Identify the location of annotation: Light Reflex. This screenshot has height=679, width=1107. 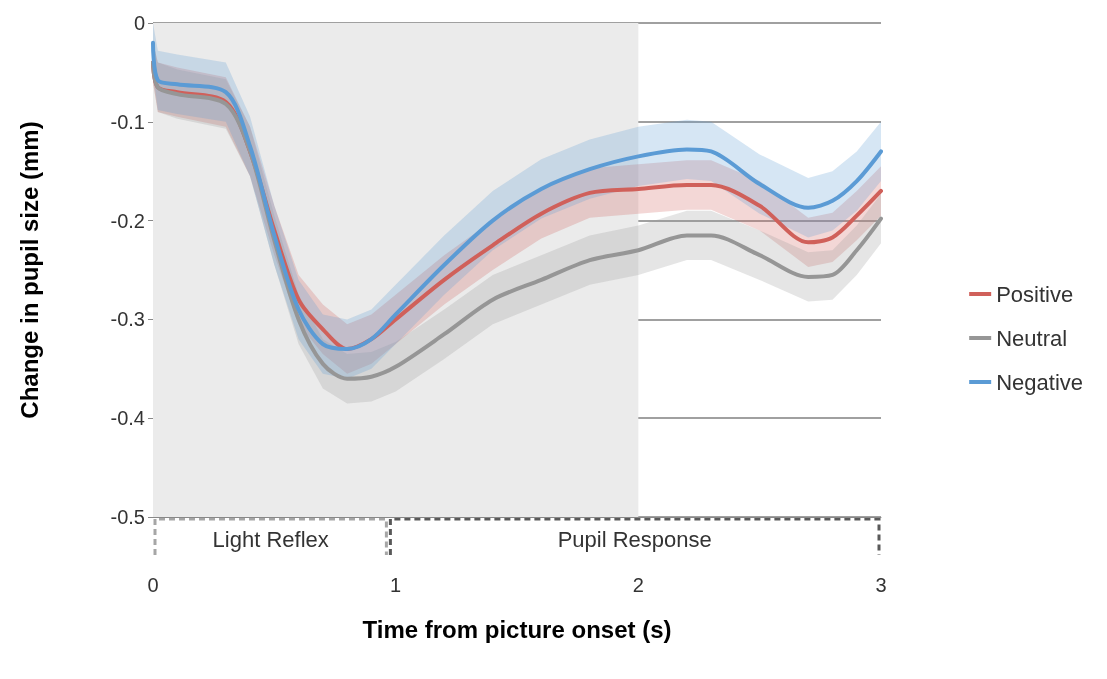
(270, 539).